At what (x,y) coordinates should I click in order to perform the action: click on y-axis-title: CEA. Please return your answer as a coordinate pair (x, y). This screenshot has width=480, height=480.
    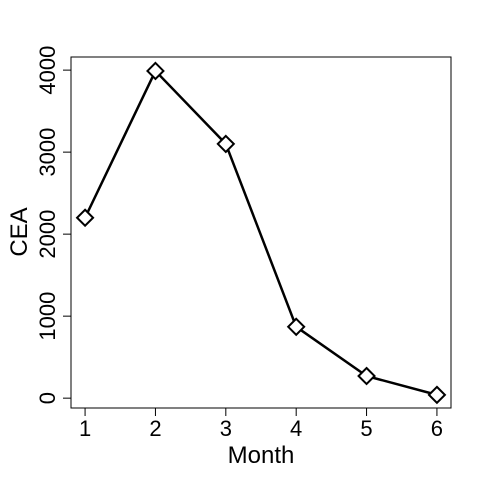
    Looking at the image, I should click on (19, 231).